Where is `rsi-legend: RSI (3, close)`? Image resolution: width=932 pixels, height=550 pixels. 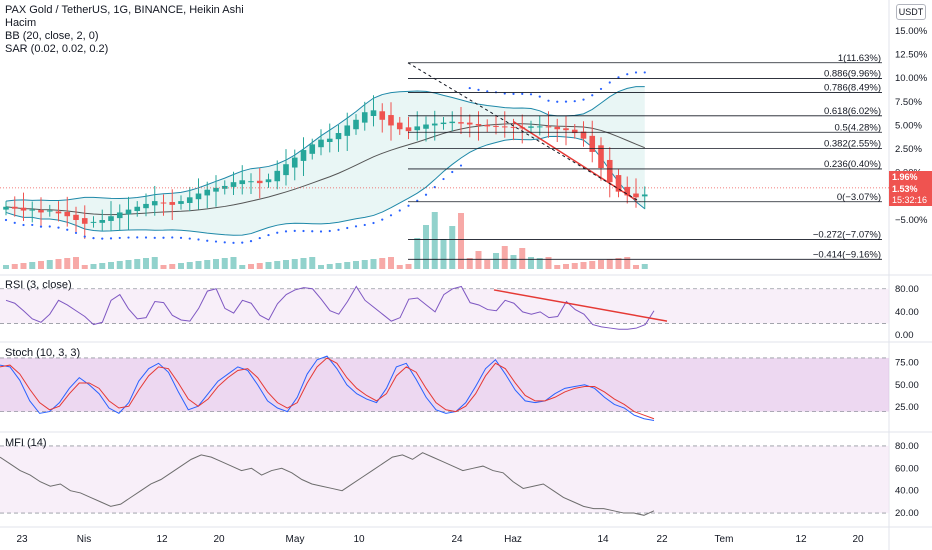
rsi-legend: RSI (3, close) is located at coordinates (38, 285).